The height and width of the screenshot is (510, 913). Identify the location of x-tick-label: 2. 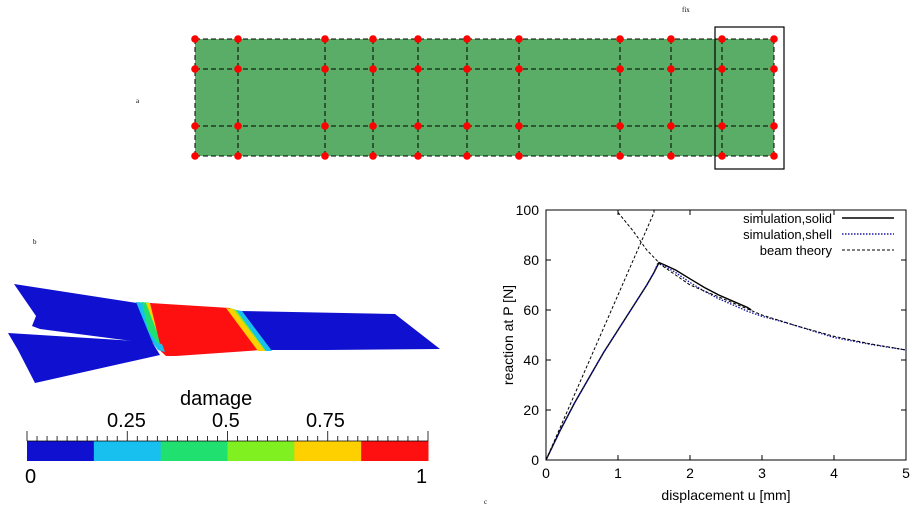
(690, 473).